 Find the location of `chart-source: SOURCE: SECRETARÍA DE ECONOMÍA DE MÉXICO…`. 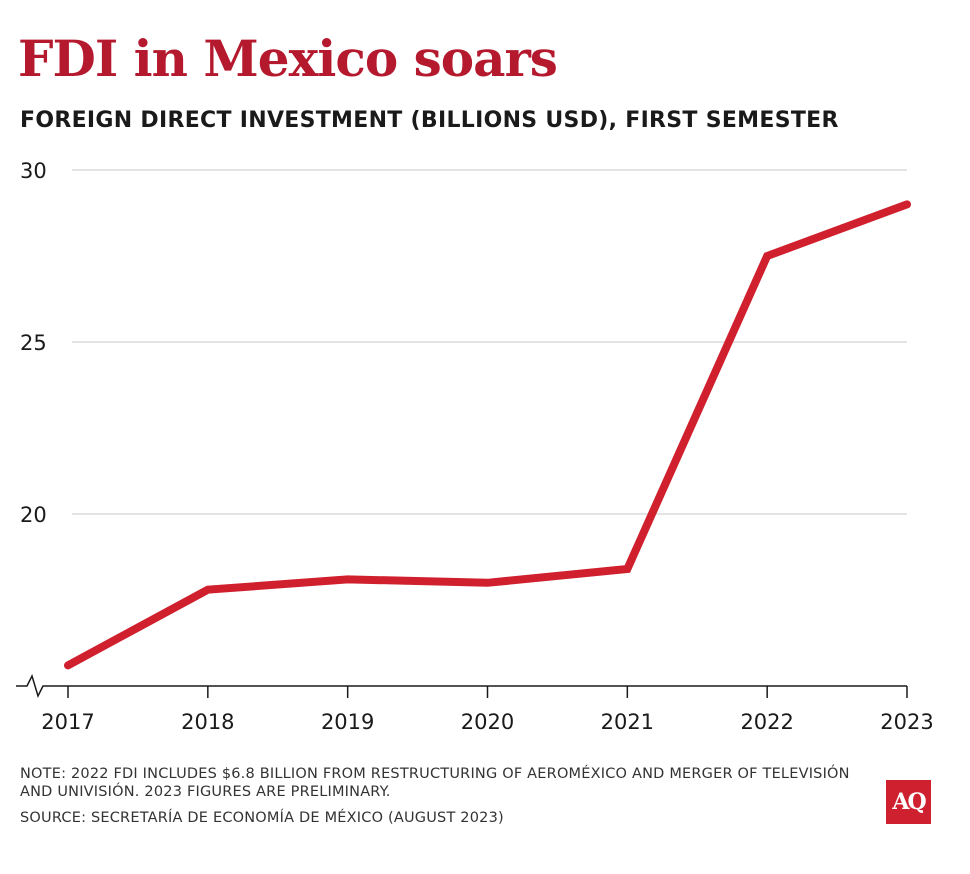

chart-source: SOURCE: SECRETARÍA DE ECONOMÍA DE MÉXICO… is located at coordinates (262, 818).